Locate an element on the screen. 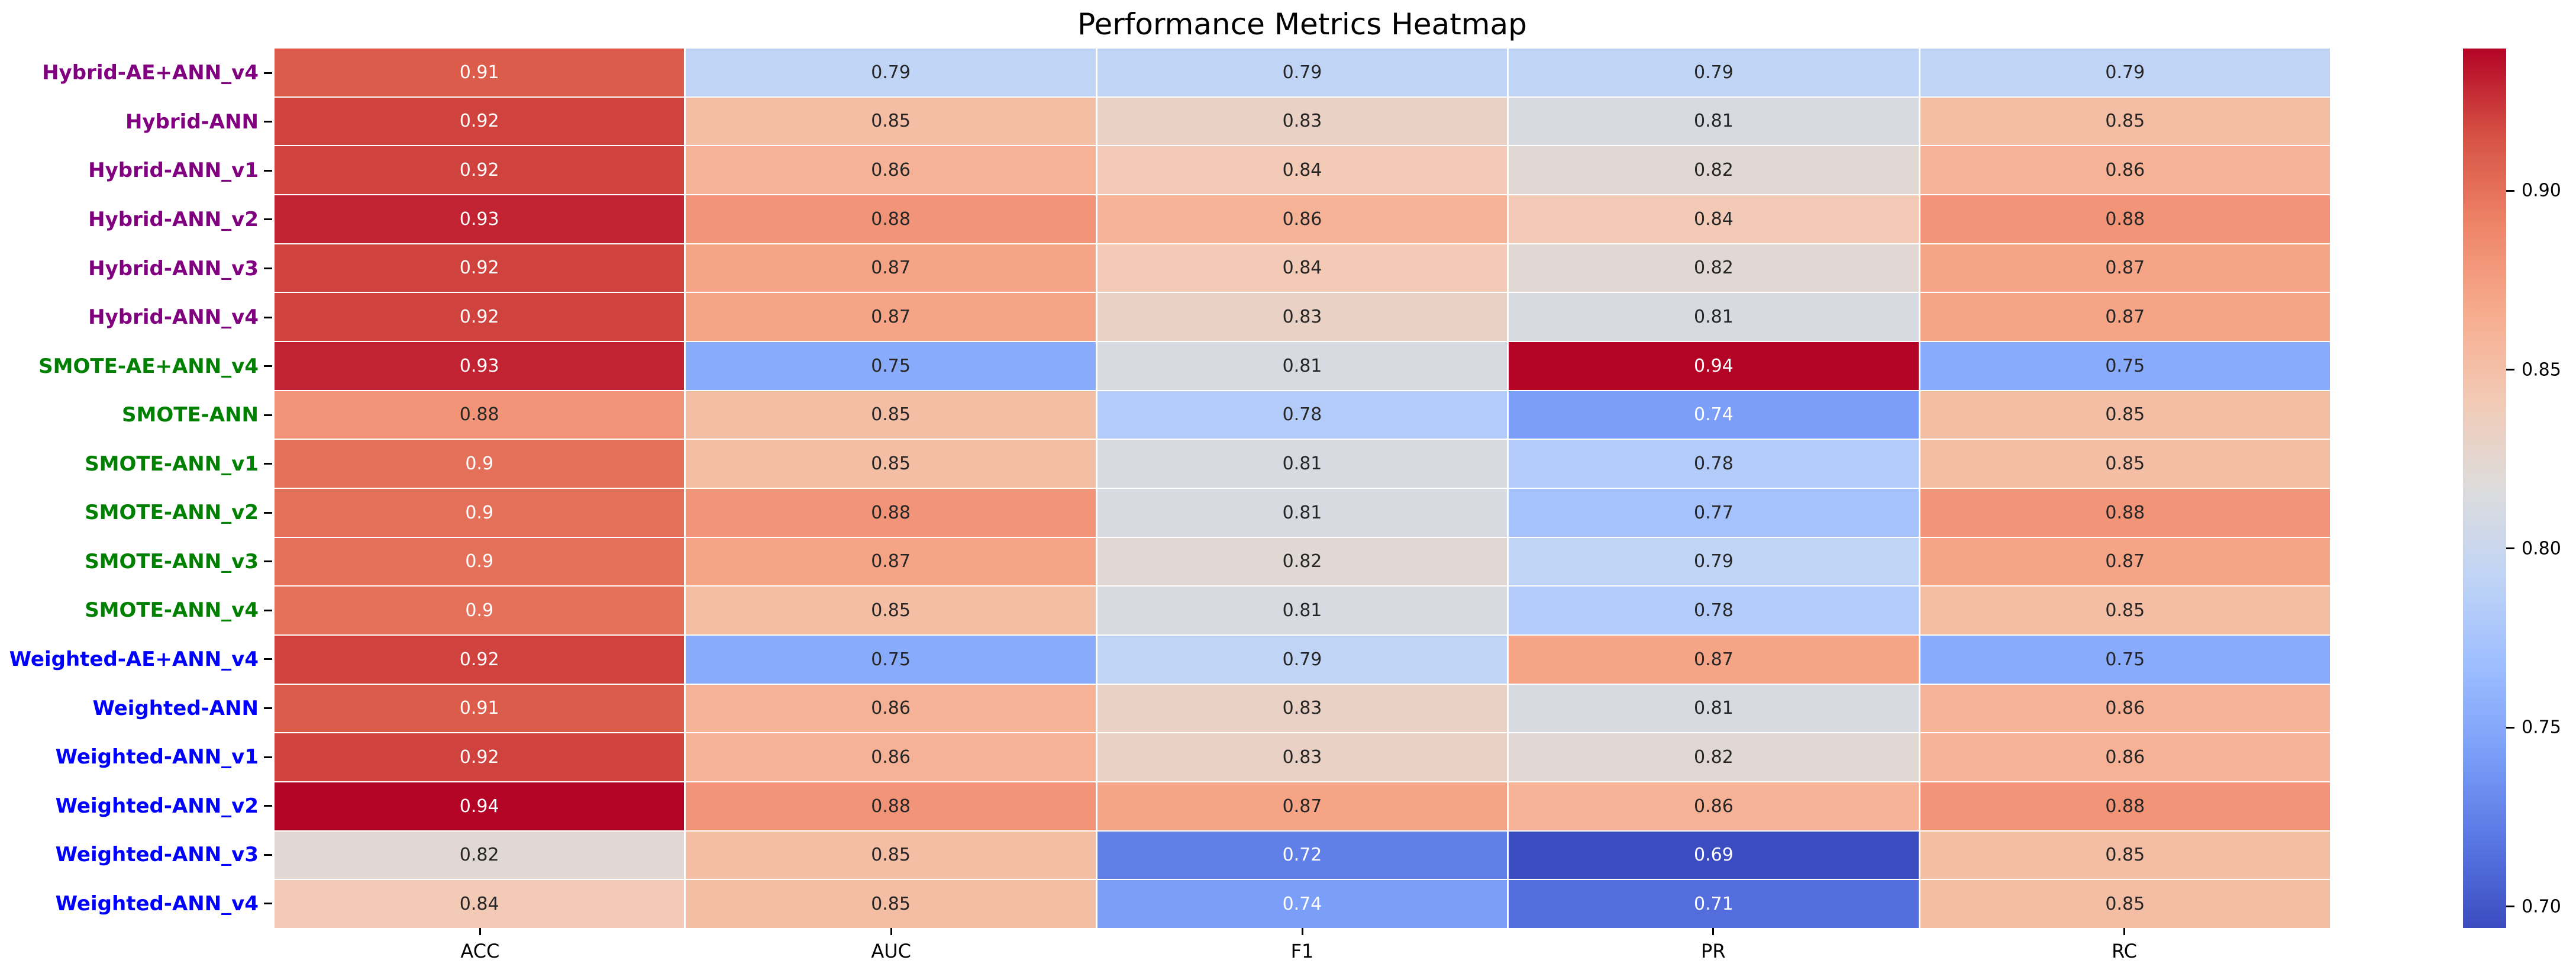 The height and width of the screenshot is (973, 2576). row-label: Weighted-ANN_v4 is located at coordinates (157, 903).